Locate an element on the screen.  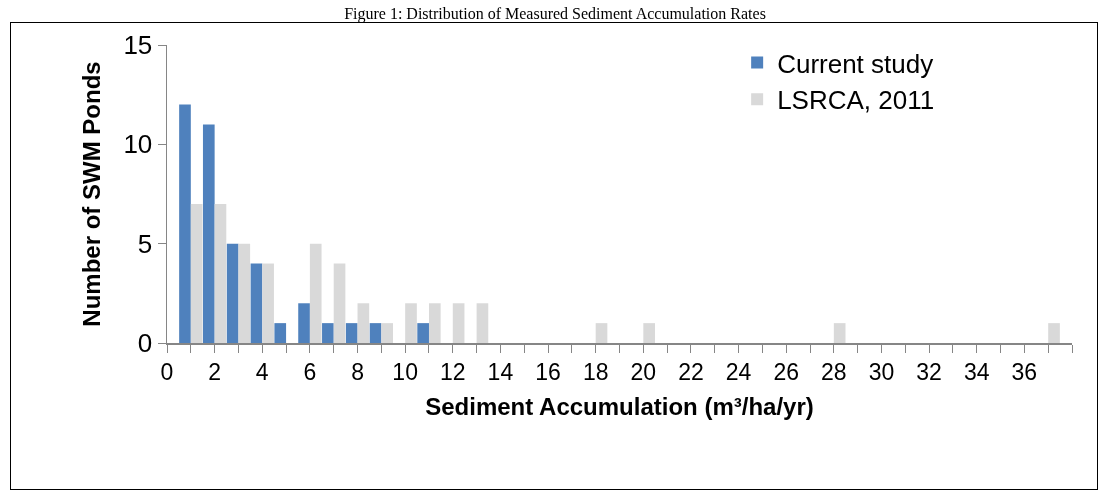
x-tick-label: 30 is located at coordinates (881, 372).